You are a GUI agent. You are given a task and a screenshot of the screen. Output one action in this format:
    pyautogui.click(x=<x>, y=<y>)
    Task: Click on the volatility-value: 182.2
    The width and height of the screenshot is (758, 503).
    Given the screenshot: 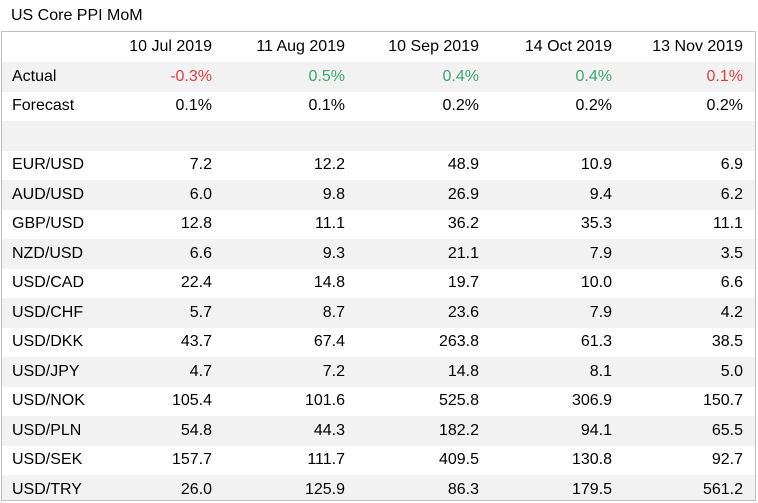 What is the action you would take?
    pyautogui.click(x=424, y=431)
    